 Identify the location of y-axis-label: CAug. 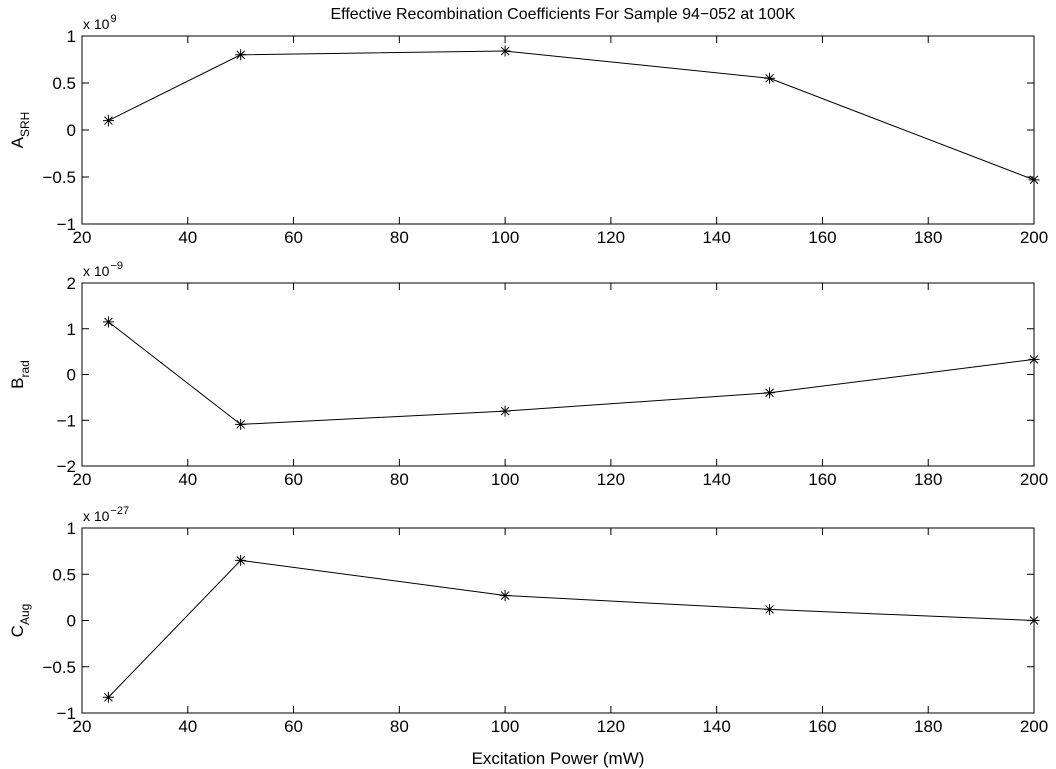
(20, 621).